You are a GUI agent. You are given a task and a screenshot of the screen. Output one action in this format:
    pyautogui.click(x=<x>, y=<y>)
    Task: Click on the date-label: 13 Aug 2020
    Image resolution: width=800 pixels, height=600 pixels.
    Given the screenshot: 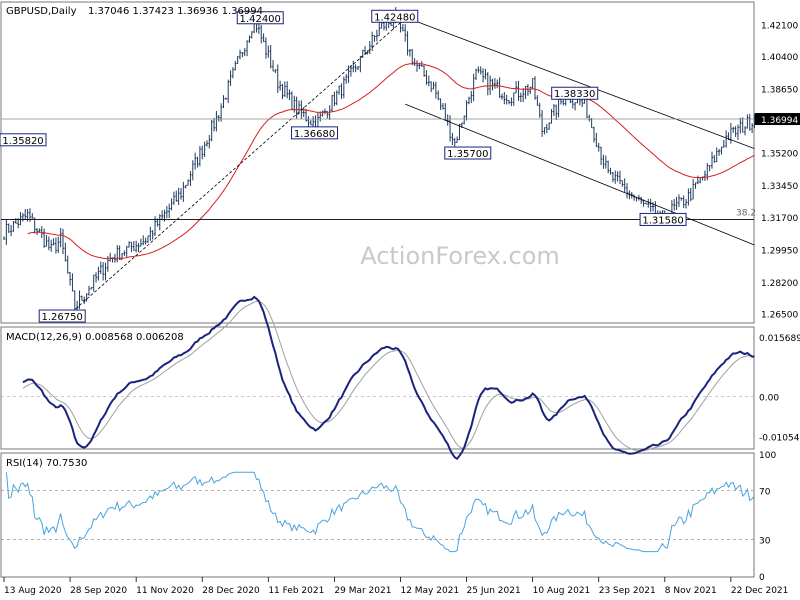 What is the action you would take?
    pyautogui.click(x=33, y=591)
    